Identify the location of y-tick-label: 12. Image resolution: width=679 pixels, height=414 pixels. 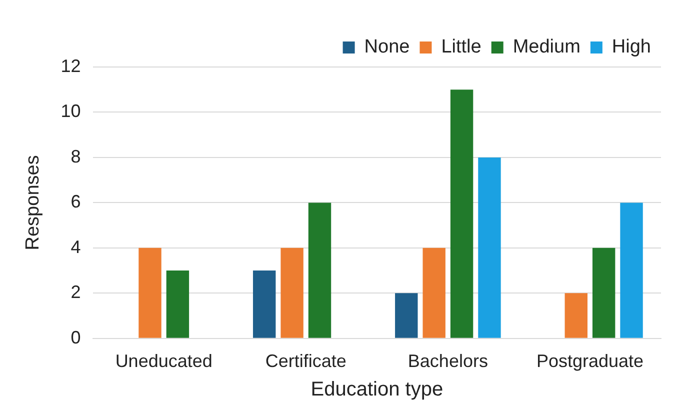
(70, 66).